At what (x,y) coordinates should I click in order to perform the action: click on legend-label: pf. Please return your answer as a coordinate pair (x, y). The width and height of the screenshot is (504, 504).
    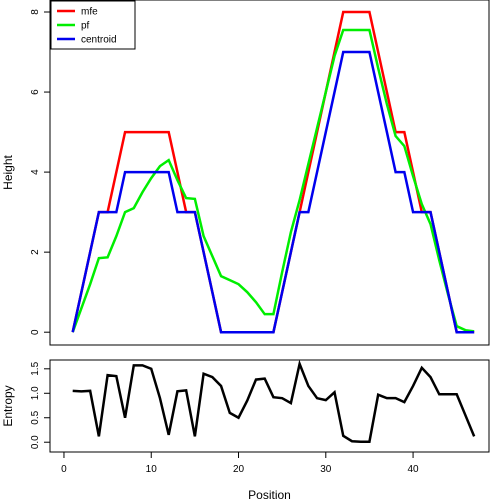
    Looking at the image, I should click on (85, 26).